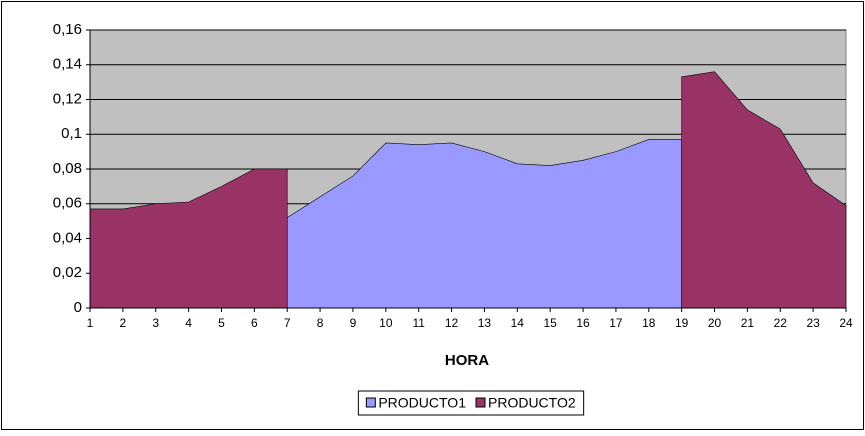  Describe the element at coordinates (386, 323) in the screenshot. I see `x-tick-label: 10` at that location.